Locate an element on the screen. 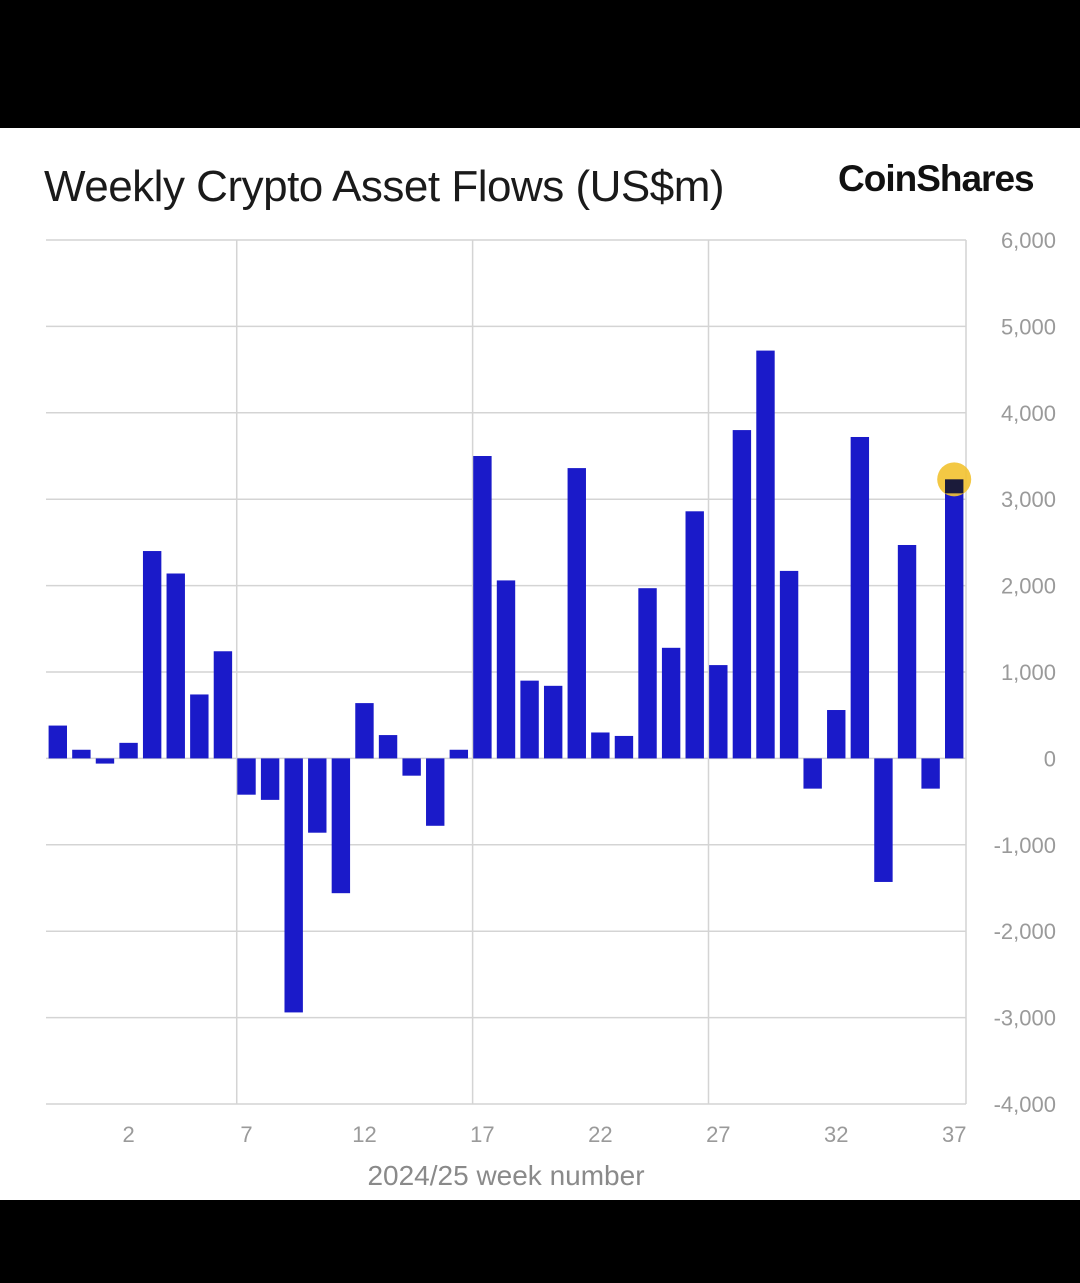  y-tick-label: -4,000 is located at coordinates (1025, 1104).